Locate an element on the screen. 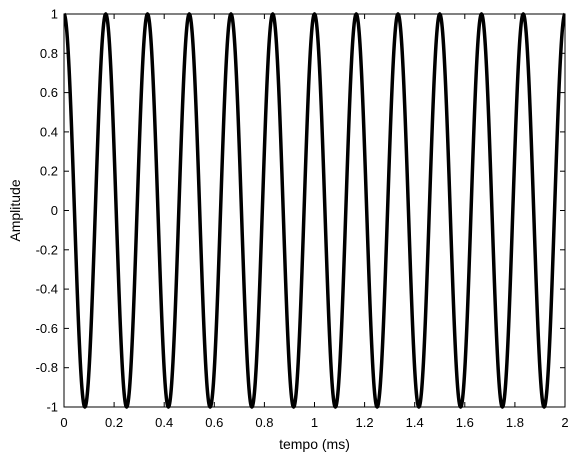 Image resolution: width=575 pixels, height=458 pixels. y-tick-label: -1 is located at coordinates (52, 407).